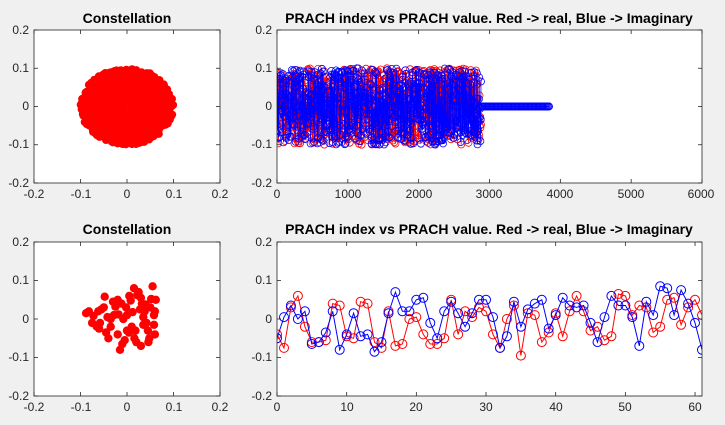  What do you see at coordinates (34, 407) in the screenshot?
I see `x-tick-label: -0.2` at bounding box center [34, 407].